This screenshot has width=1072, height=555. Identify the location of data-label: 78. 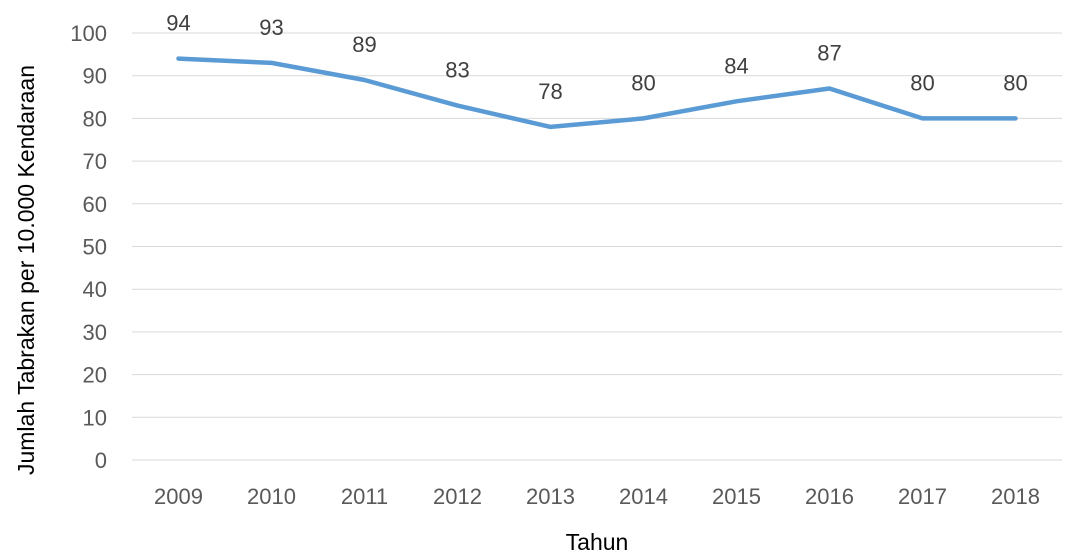
(550, 91).